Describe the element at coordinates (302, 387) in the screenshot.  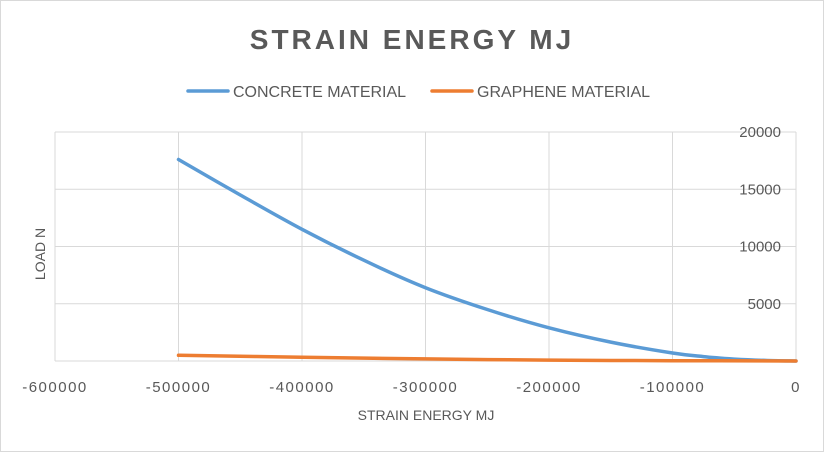
I see `x-tick-label-2: -400000` at that location.